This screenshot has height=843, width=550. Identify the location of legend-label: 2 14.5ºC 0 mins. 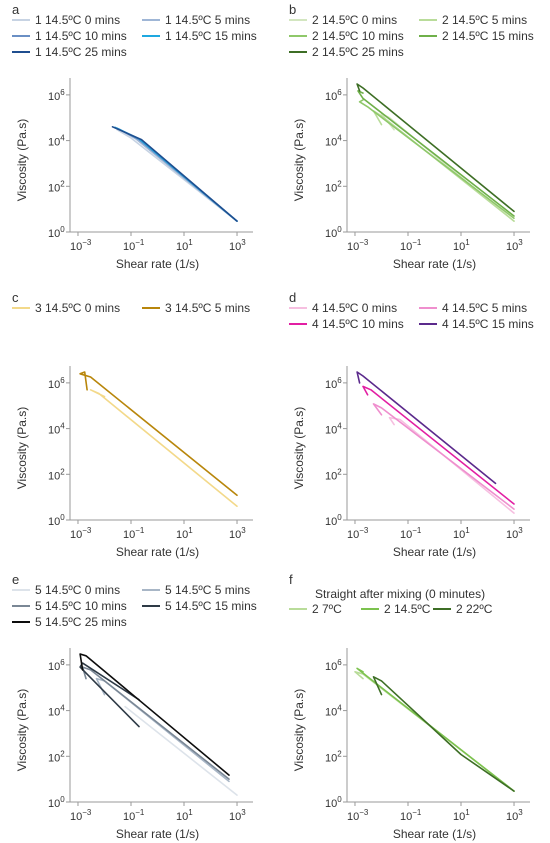
(354, 20).